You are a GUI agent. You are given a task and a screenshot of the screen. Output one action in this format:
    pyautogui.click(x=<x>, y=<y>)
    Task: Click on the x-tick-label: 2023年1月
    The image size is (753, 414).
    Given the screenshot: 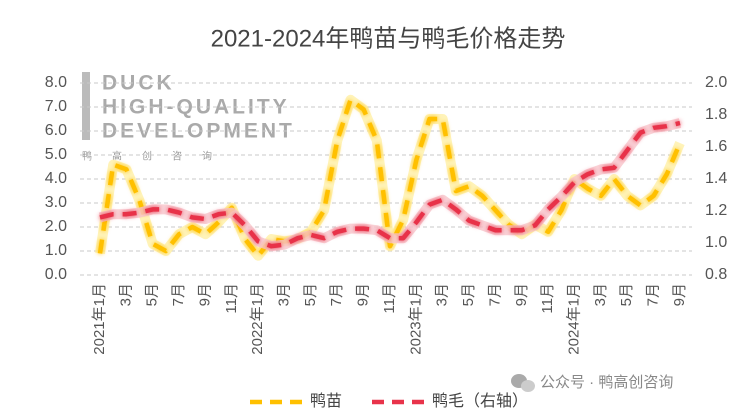 What is the action you would take?
    pyautogui.click(x=415, y=319)
    